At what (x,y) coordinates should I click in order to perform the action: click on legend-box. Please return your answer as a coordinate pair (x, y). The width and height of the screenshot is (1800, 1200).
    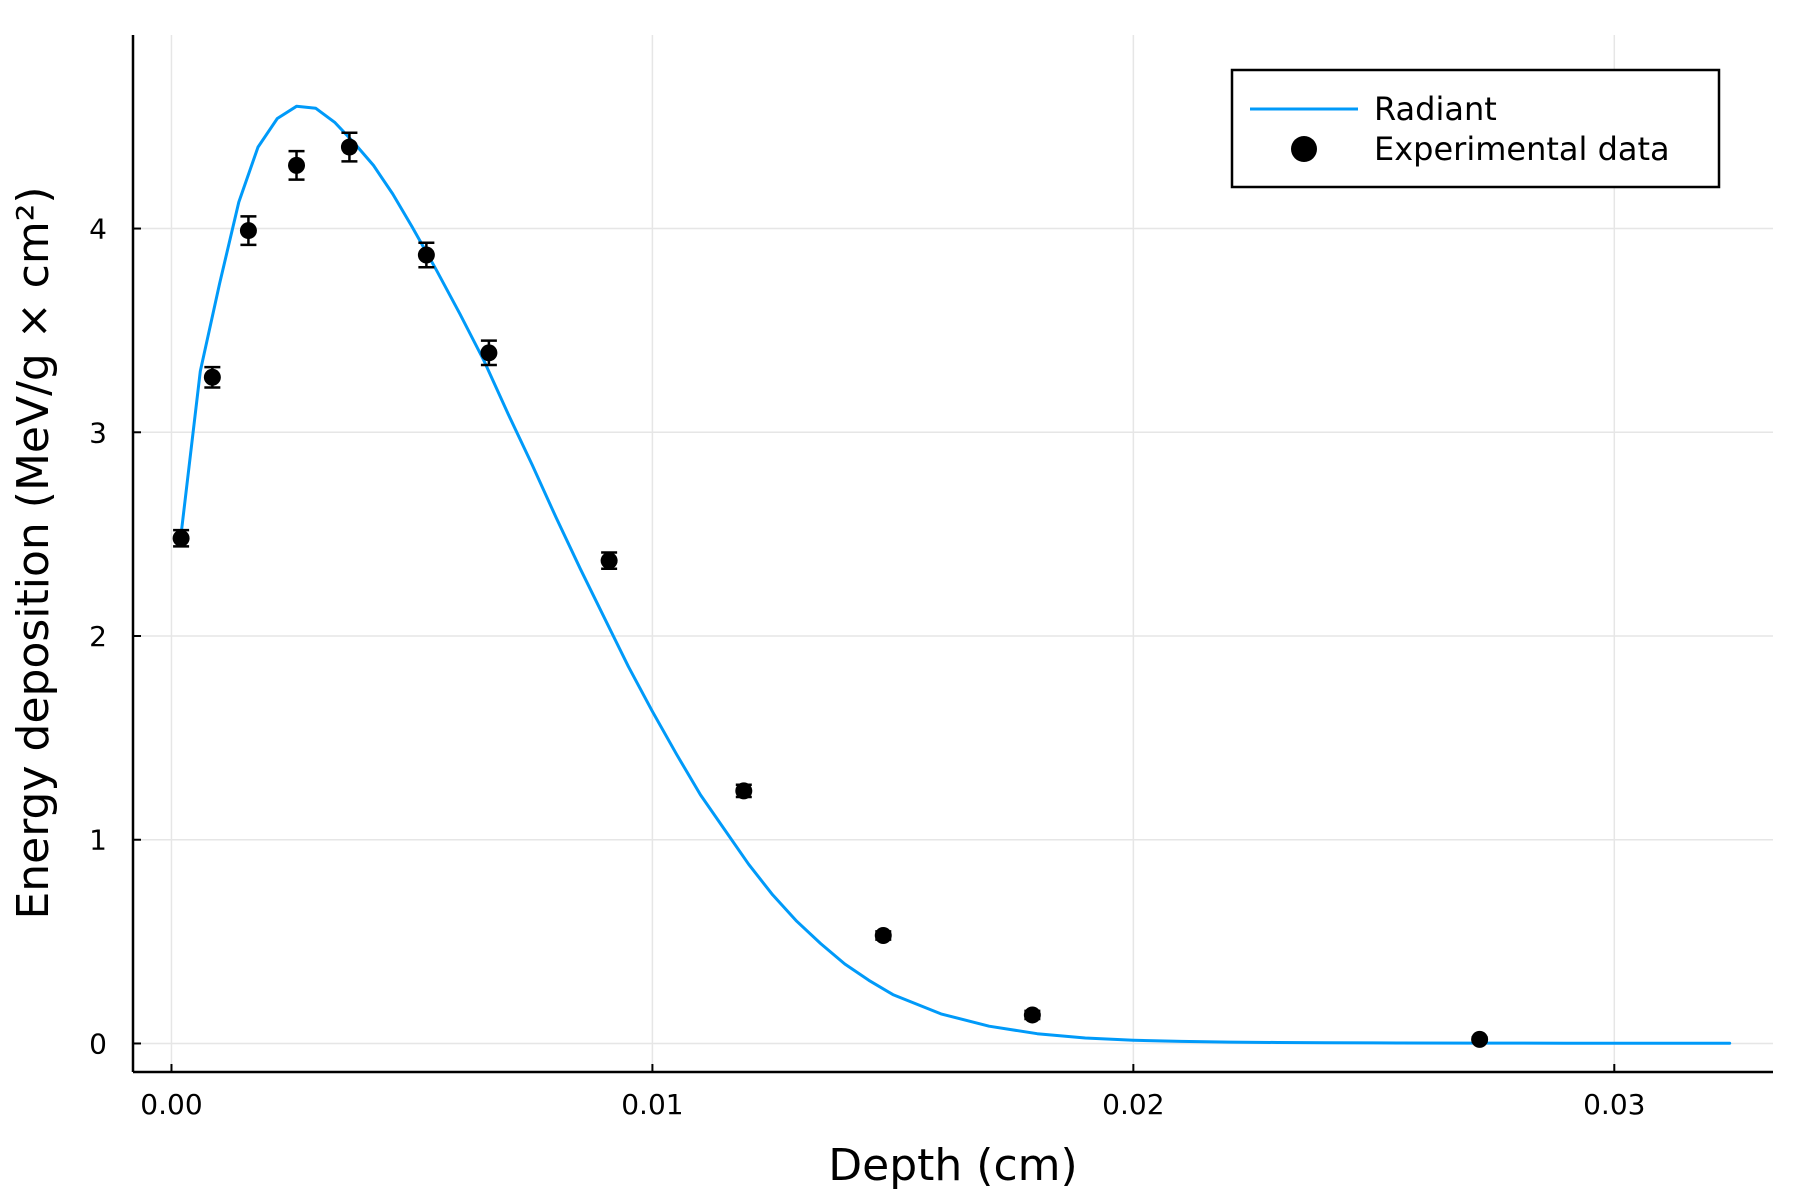
    Looking at the image, I should click on (1475, 128).